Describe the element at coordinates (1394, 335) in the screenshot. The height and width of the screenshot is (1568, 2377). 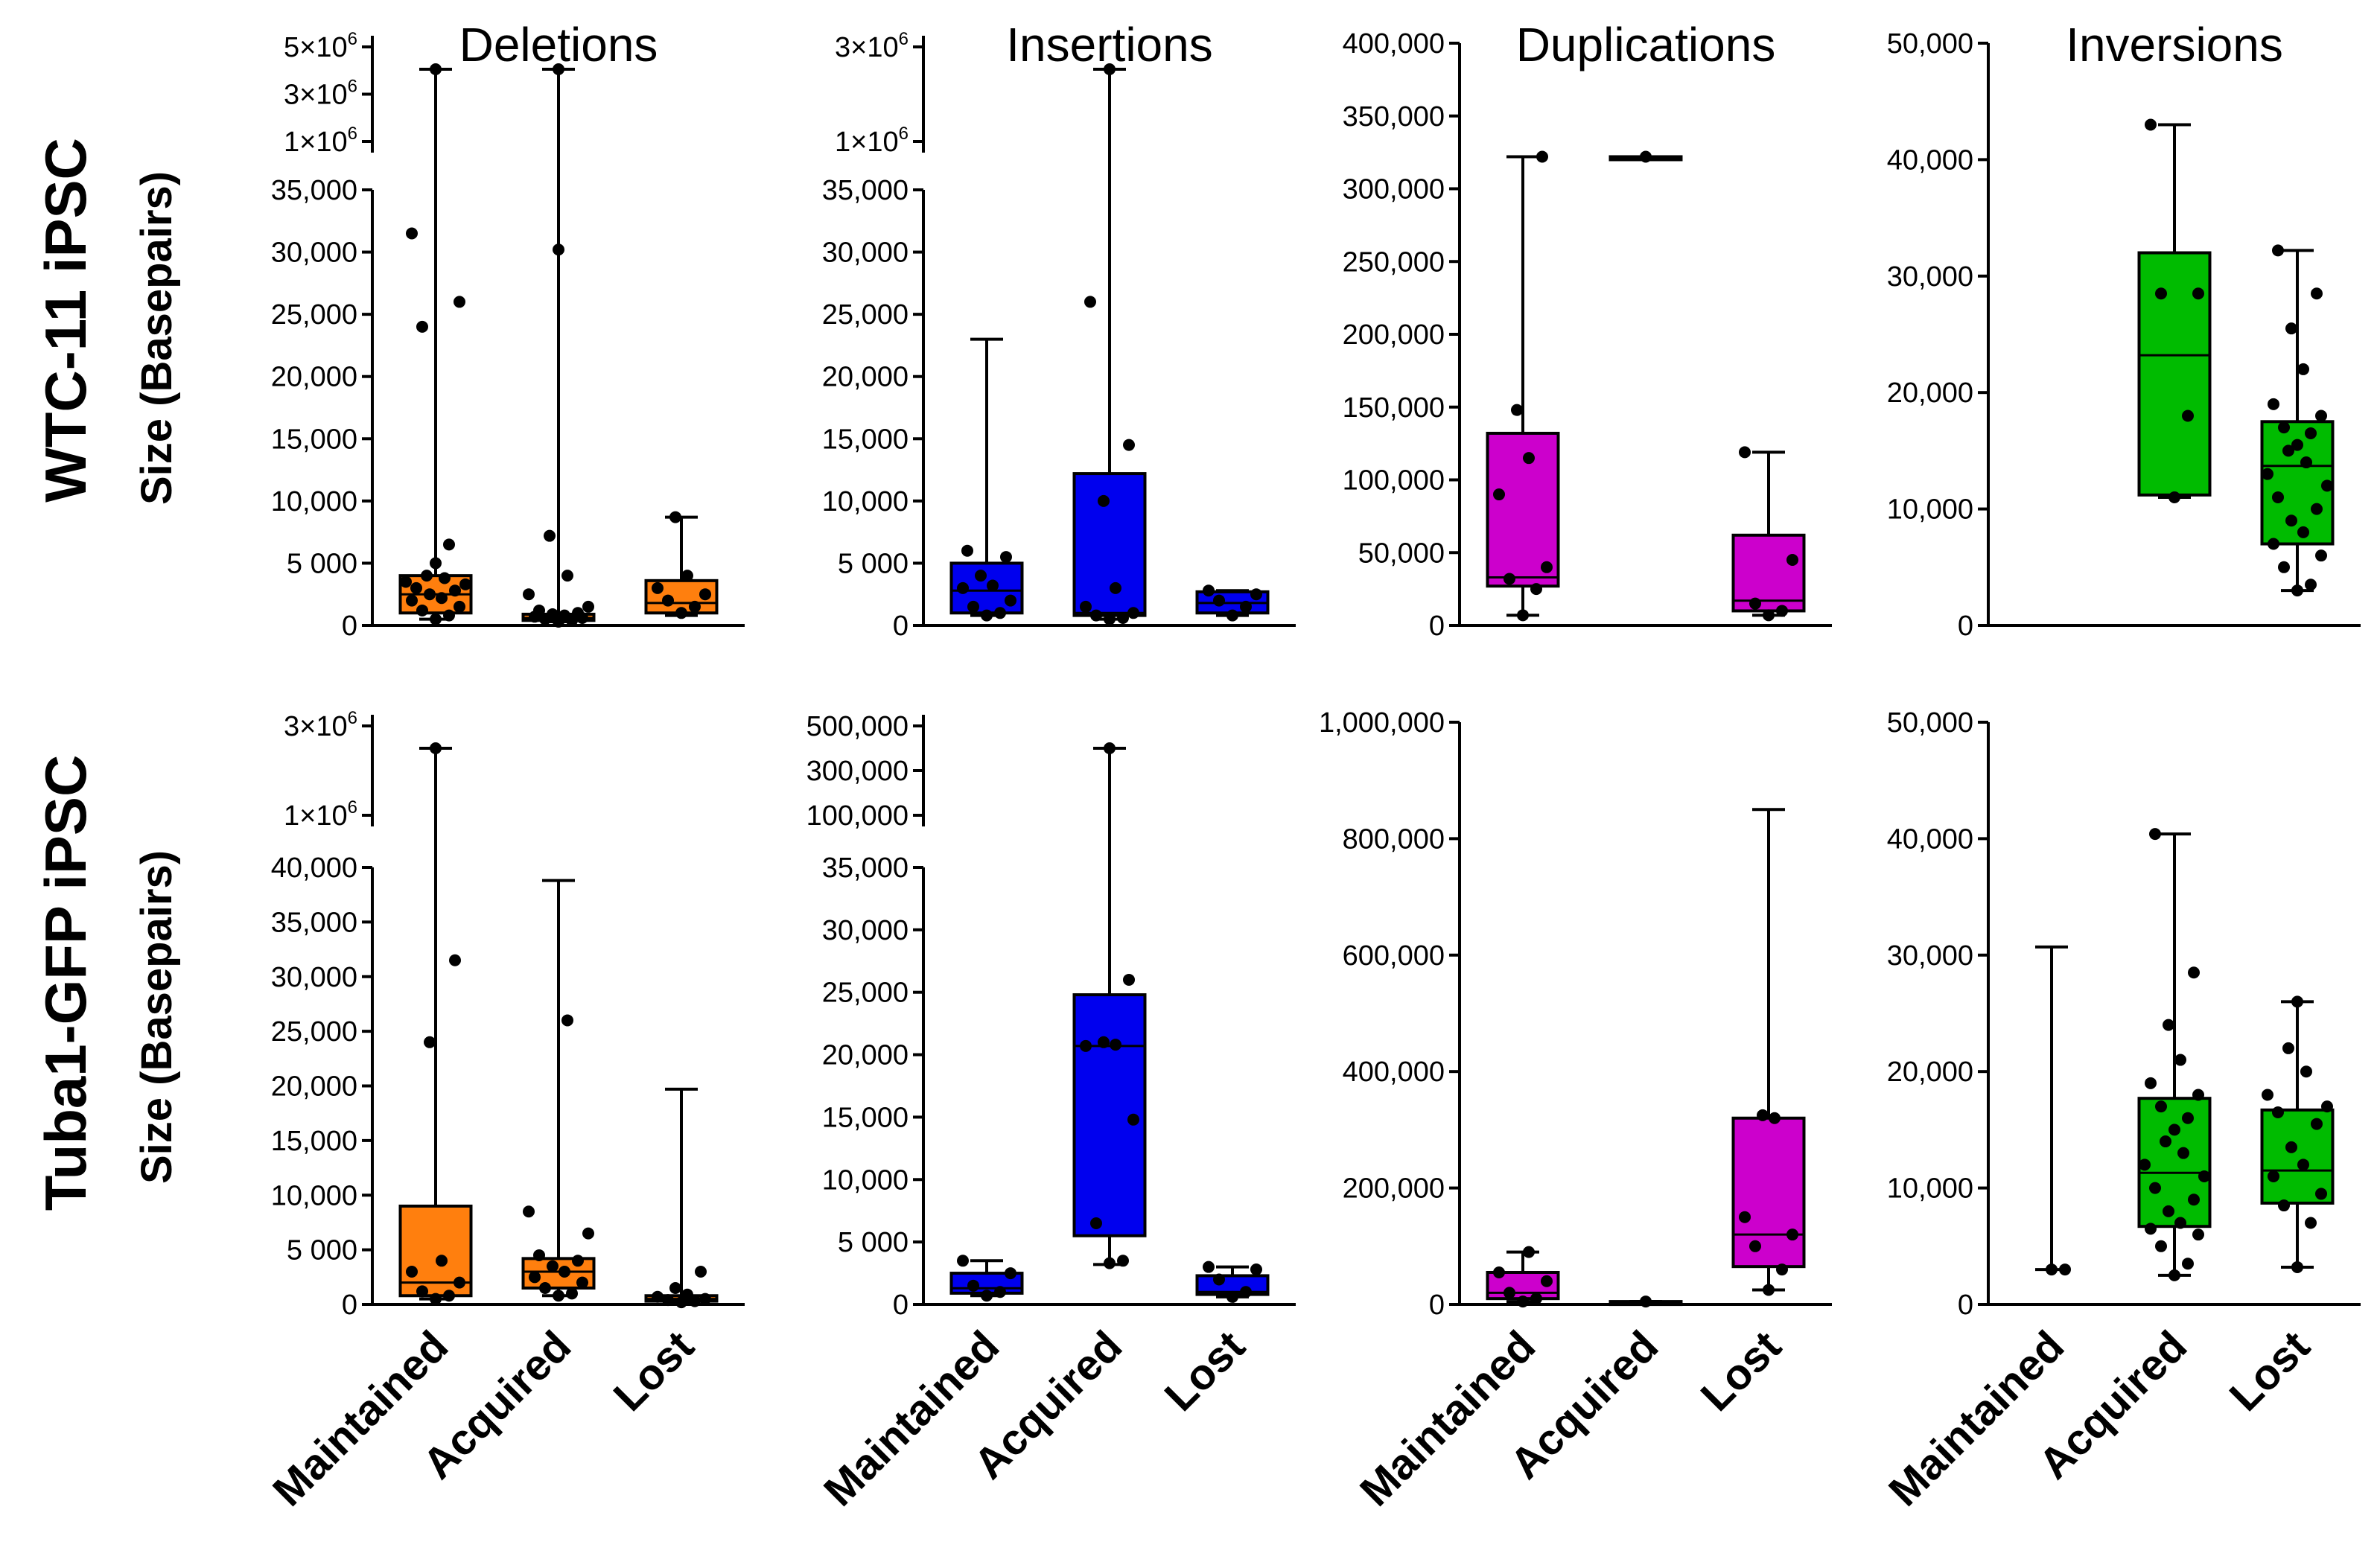
I see `y-tick-label: 200,000` at that location.